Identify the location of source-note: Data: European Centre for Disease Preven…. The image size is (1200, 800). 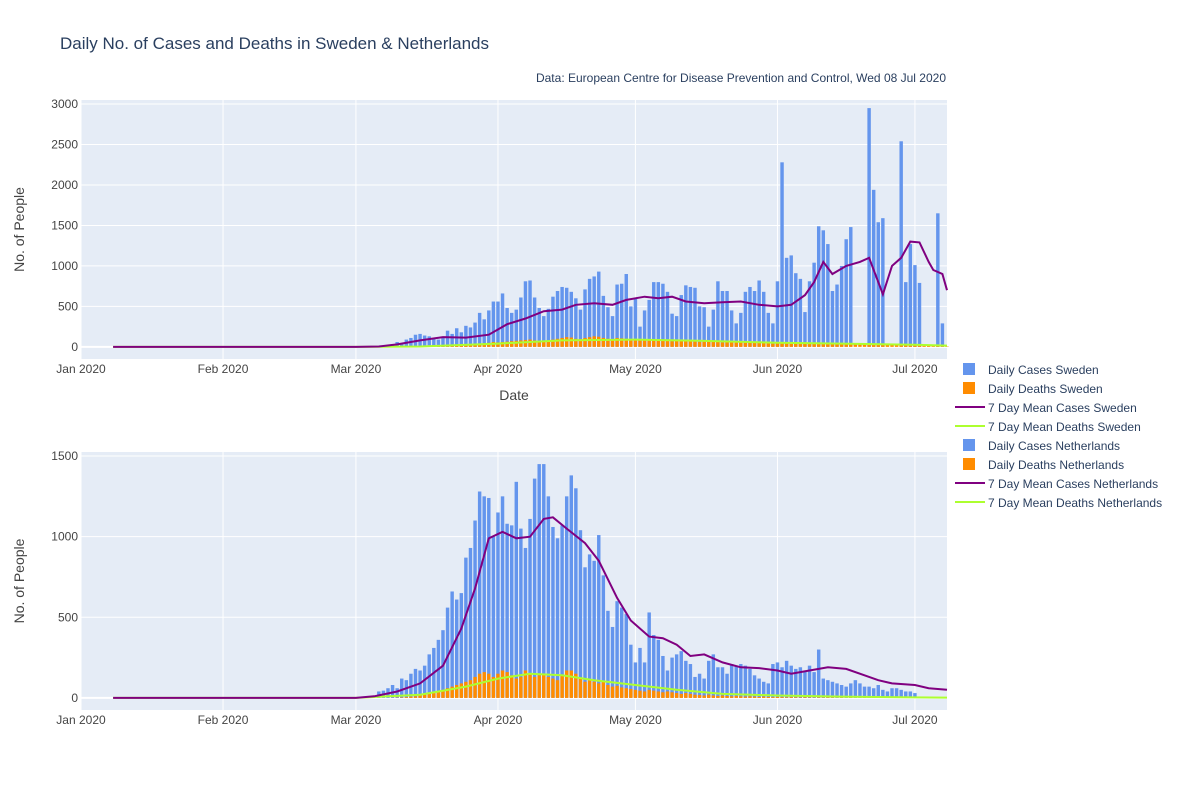
(740, 78).